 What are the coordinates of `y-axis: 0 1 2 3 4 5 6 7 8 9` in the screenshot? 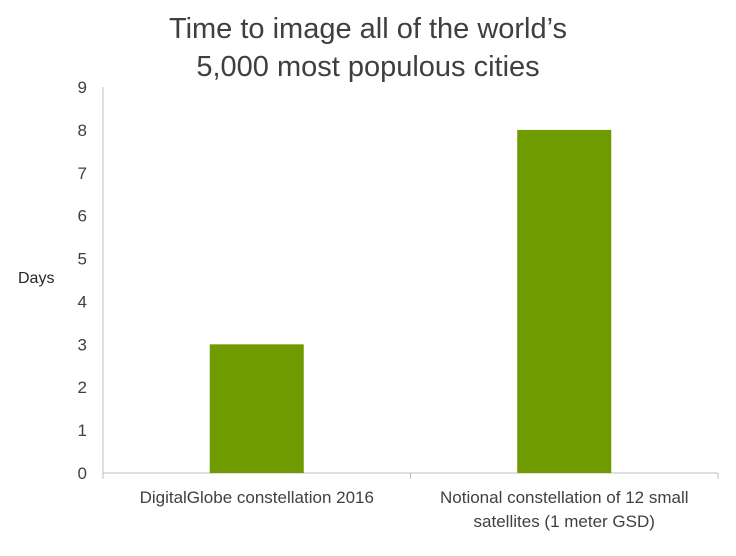 It's located at (91, 280).